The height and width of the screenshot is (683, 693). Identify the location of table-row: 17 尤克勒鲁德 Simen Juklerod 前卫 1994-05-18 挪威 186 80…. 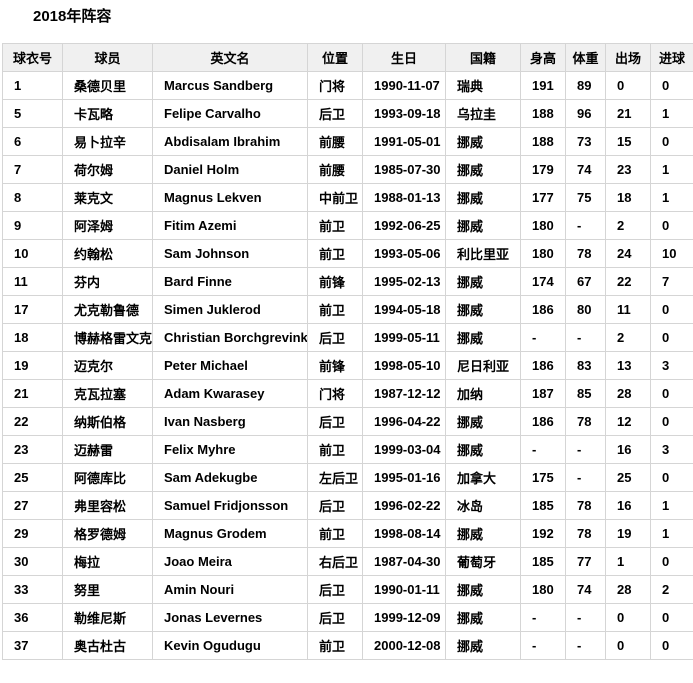
(347, 309).